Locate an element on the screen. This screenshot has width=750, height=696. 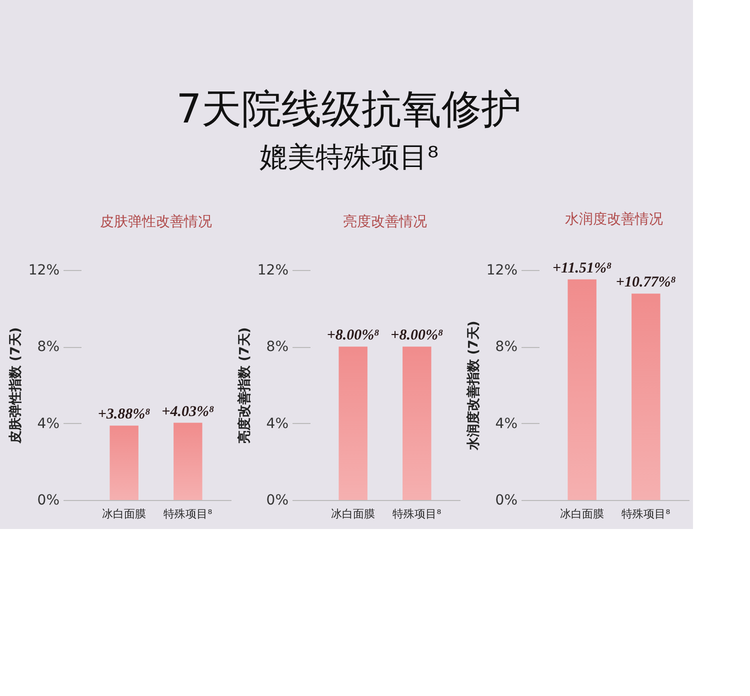
chart-title: 水润度改善情况 is located at coordinates (614, 219).